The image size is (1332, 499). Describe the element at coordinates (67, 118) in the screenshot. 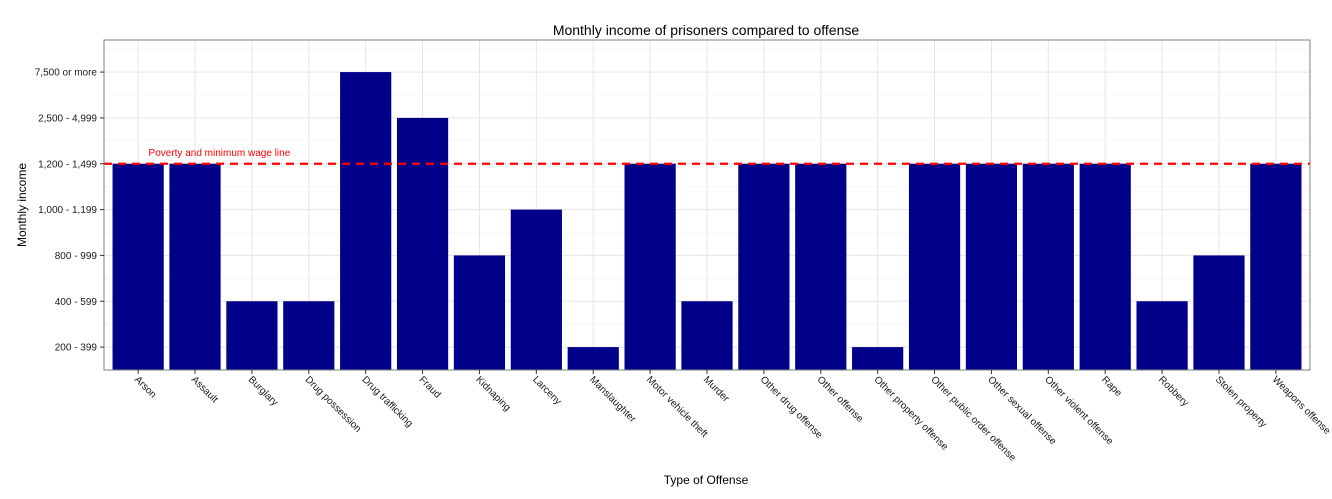

I see `y-tick-label: 2,500 - 4,999` at that location.